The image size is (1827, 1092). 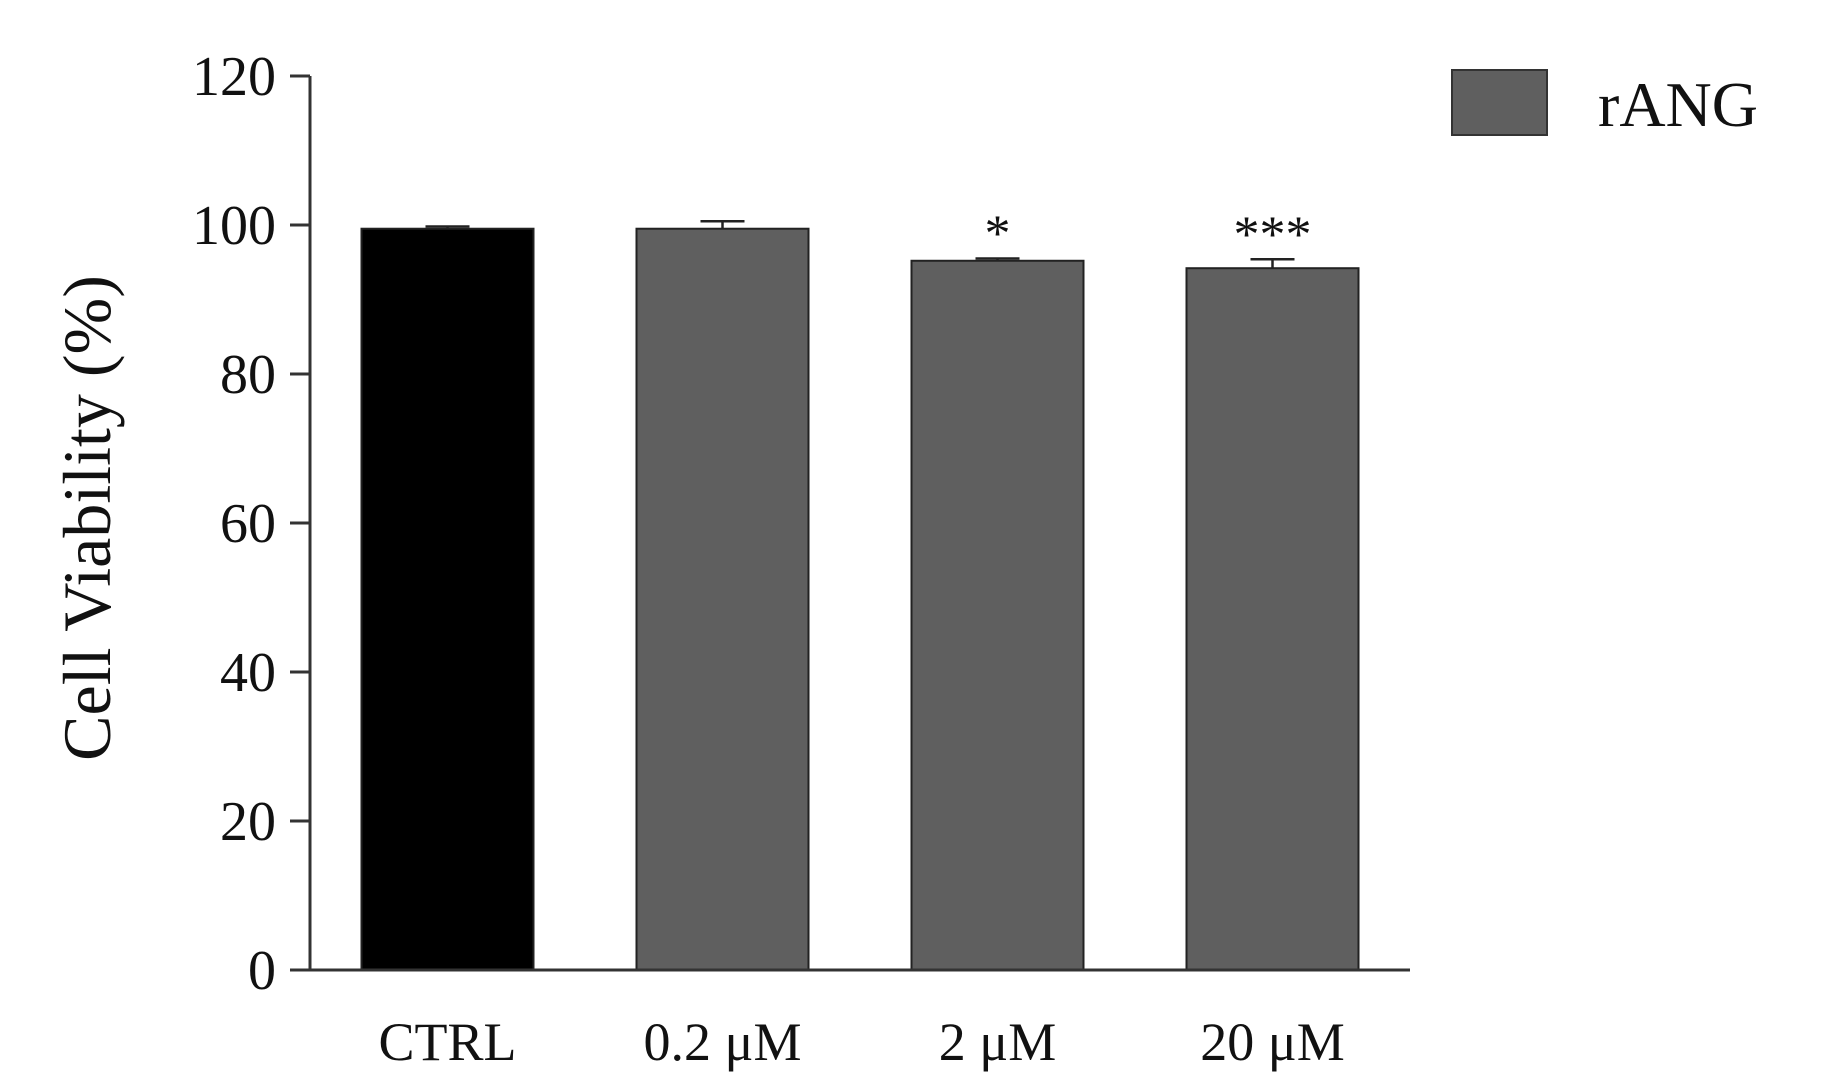 I want to click on y-axis-ticks: 0 20 40 60 80 100 120, so click(x=251, y=524).